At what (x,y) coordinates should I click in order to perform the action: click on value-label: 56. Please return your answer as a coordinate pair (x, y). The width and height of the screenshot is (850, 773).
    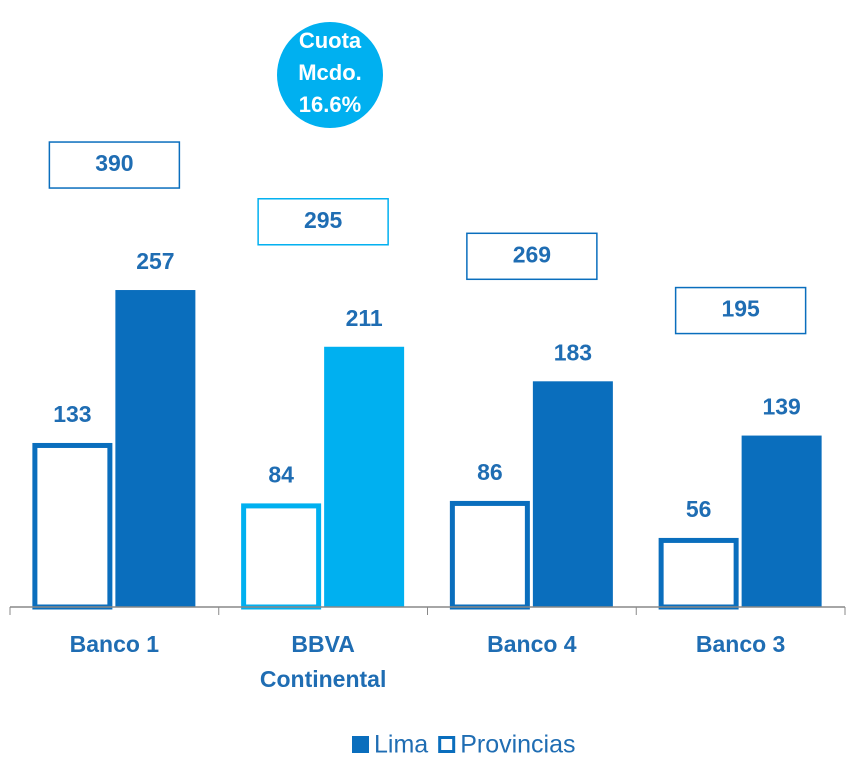
    Looking at the image, I should click on (699, 509).